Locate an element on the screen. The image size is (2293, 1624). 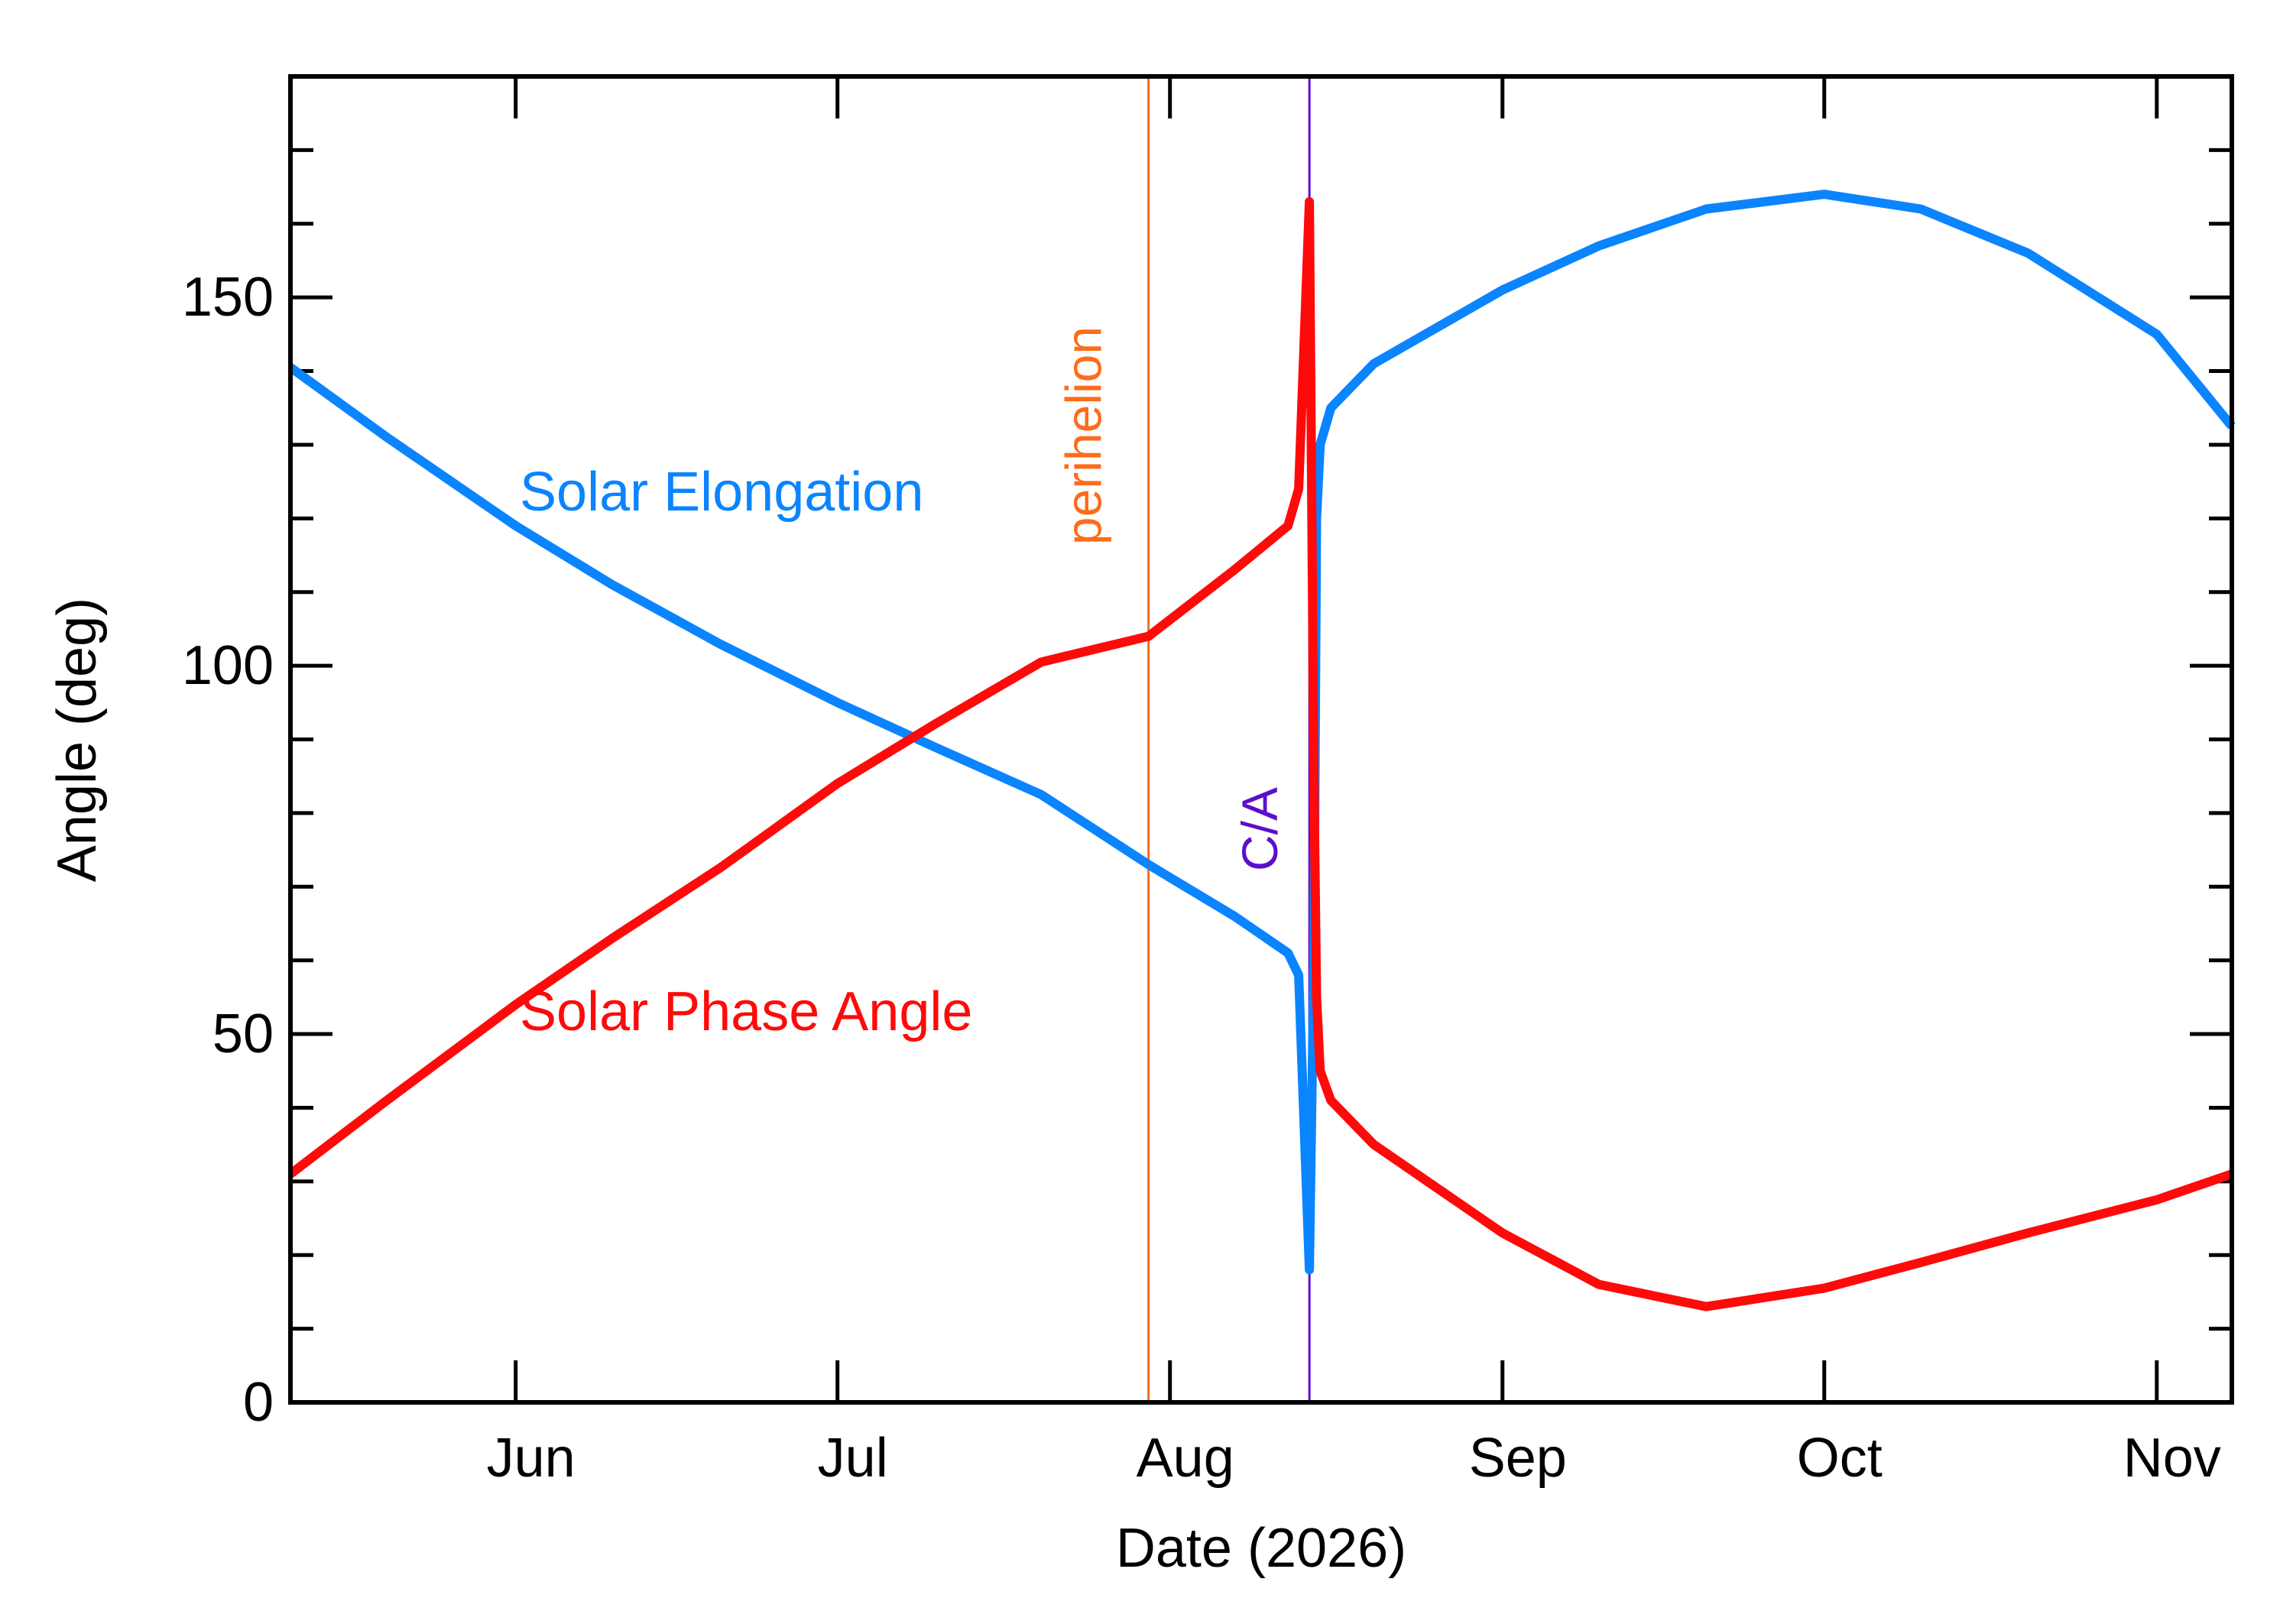
event-label: C/A is located at coordinates (1260, 829).